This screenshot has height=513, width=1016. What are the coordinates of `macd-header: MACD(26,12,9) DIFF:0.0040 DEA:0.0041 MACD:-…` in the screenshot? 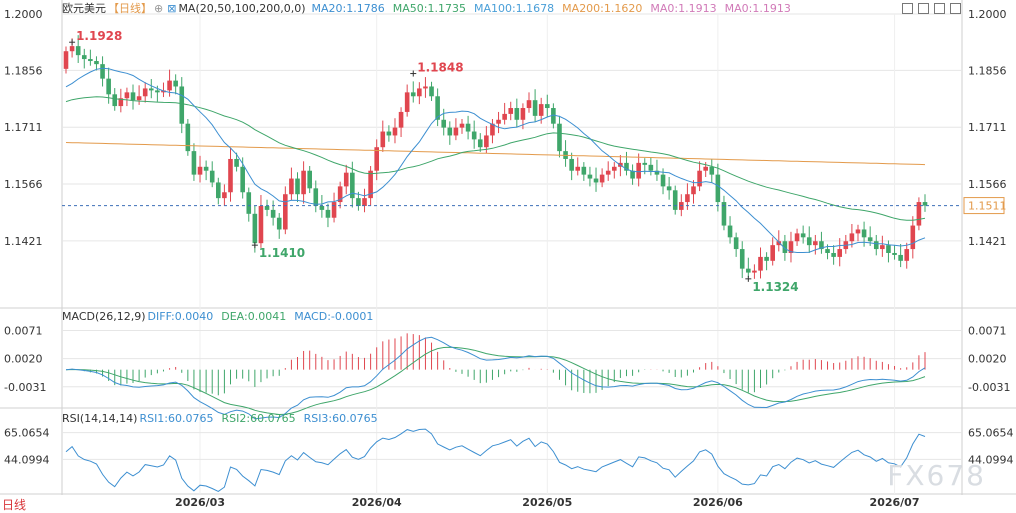 It's located at (221, 317).